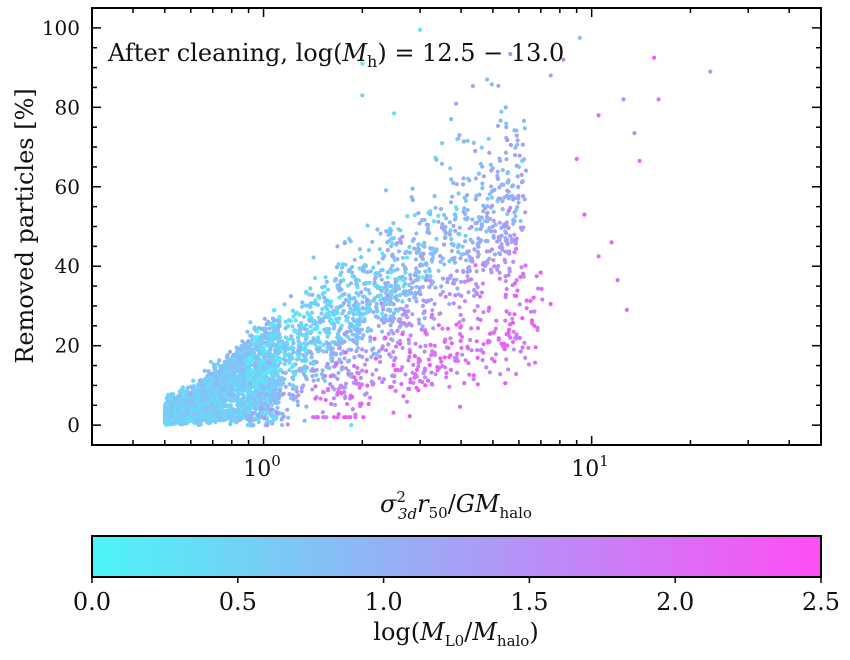 The image size is (850, 660). Describe the element at coordinates (432, 632) in the screenshot. I see `cblabel-M: M` at that location.